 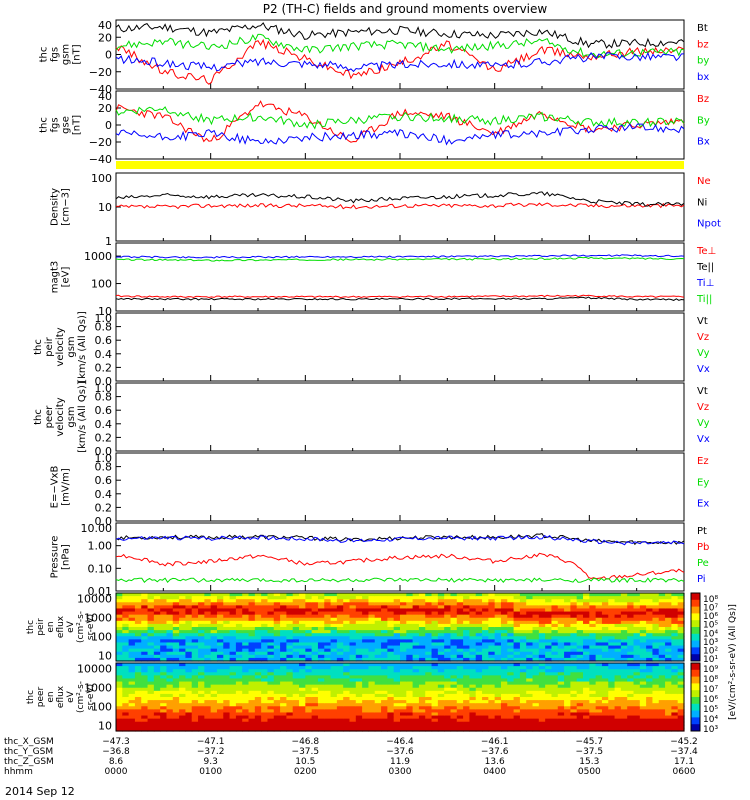 I want to click on fgs-gse-ytick: −40, so click(x=100, y=159).